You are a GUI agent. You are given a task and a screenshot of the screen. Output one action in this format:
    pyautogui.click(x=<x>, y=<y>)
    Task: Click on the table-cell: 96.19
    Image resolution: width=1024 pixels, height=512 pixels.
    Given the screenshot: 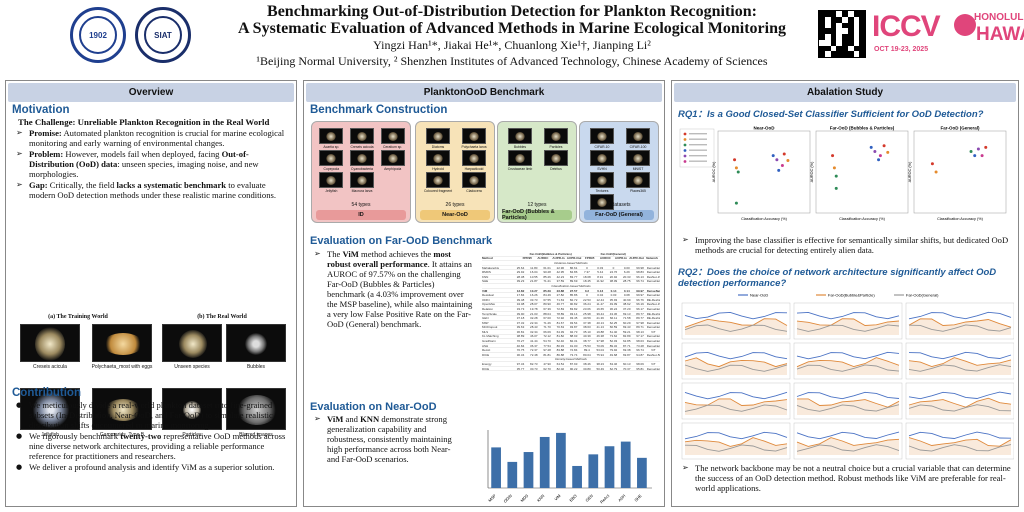 What is the action you would take?
    pyautogui.click(x=640, y=304)
    